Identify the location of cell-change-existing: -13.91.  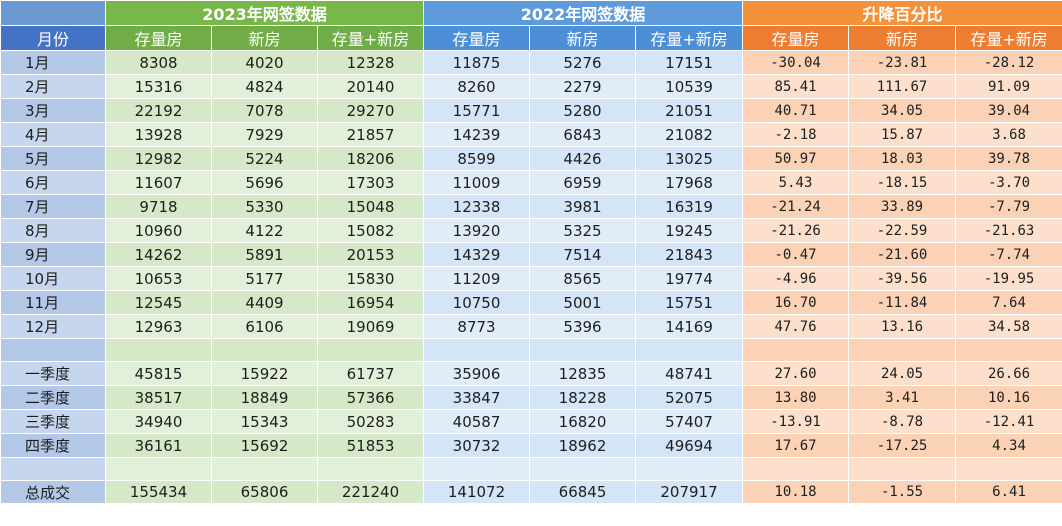
(796, 421).